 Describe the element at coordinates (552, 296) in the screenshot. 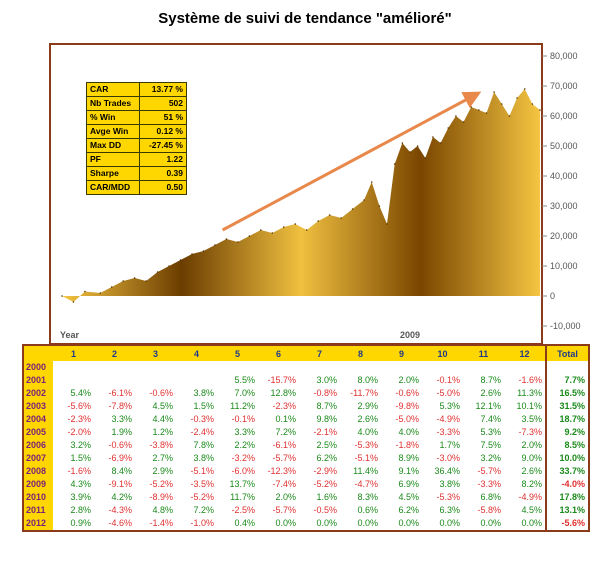

I see `y-tick-label: 0` at that location.